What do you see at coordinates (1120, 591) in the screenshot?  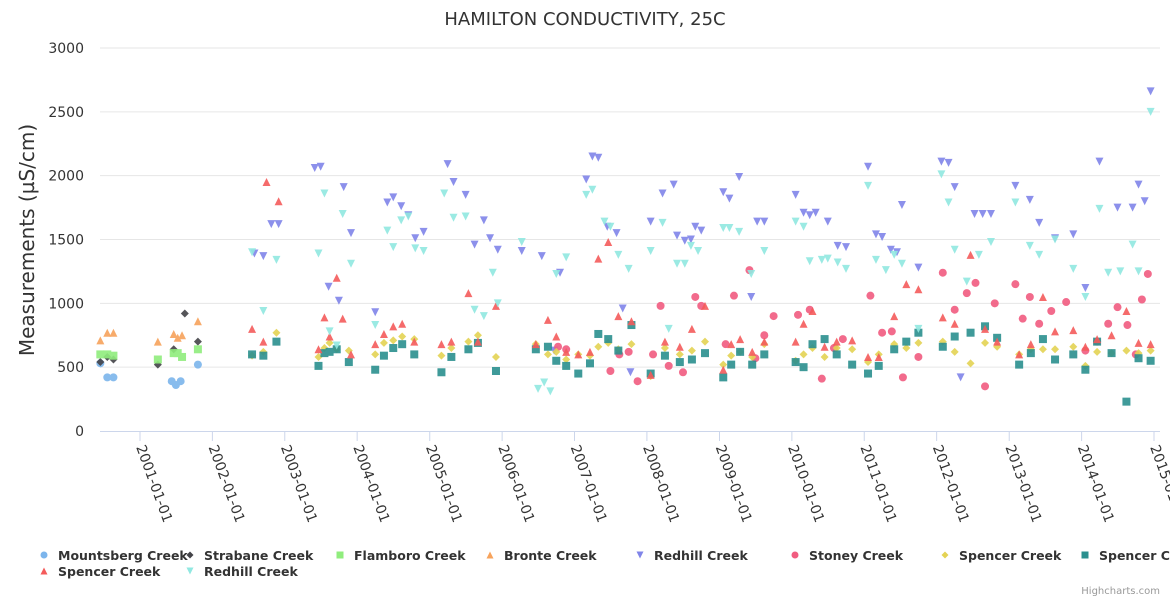 I see `credits-link: Highcharts.com` at bounding box center [1120, 591].